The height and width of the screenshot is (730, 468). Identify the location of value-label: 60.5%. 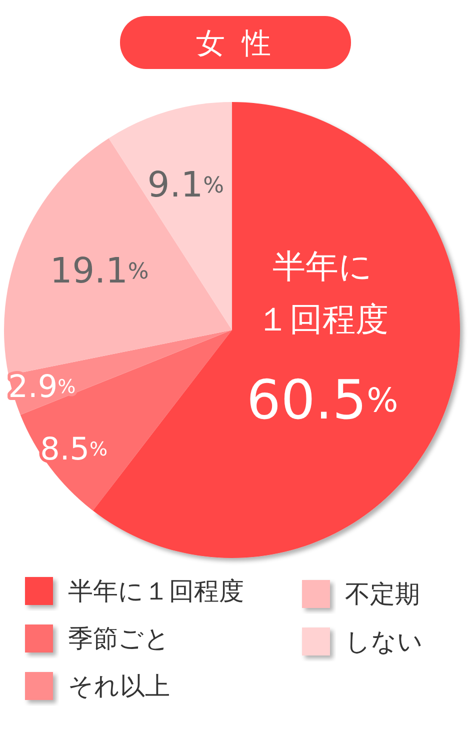
(322, 399).